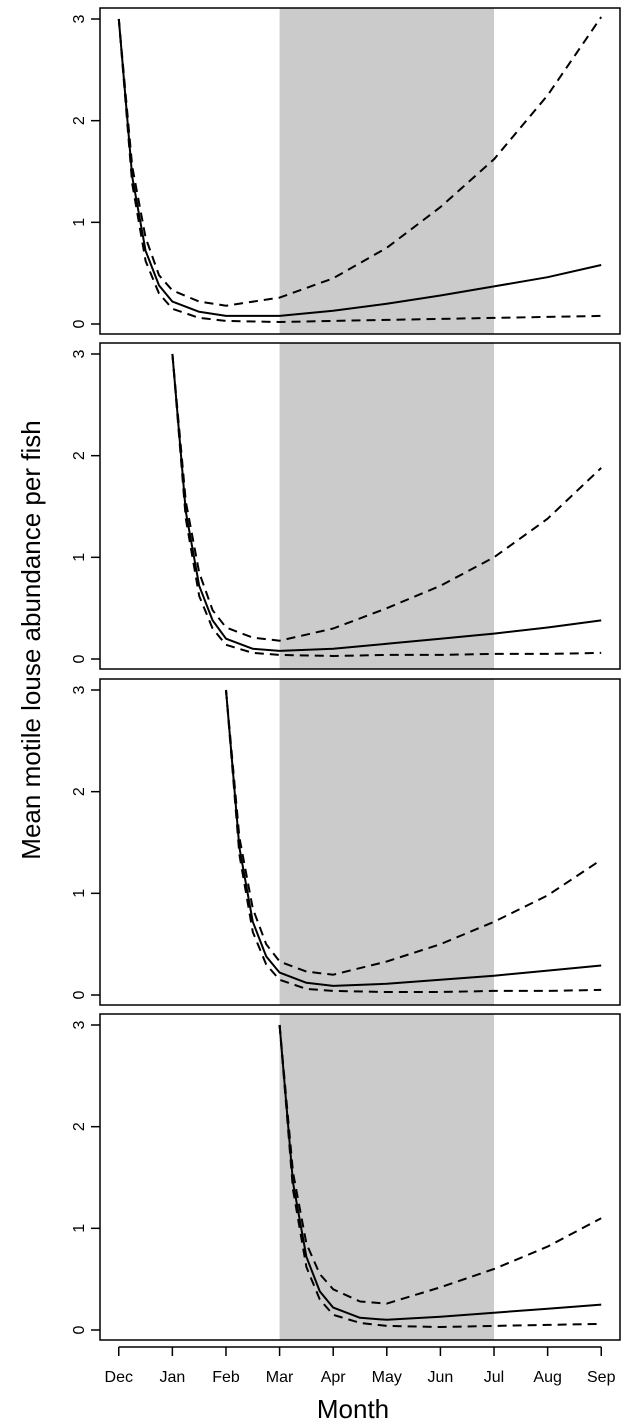 Image resolution: width=632 pixels, height=1427 pixels. What do you see at coordinates (353, 1409) in the screenshot?
I see `x-axis-title: Month` at bounding box center [353, 1409].